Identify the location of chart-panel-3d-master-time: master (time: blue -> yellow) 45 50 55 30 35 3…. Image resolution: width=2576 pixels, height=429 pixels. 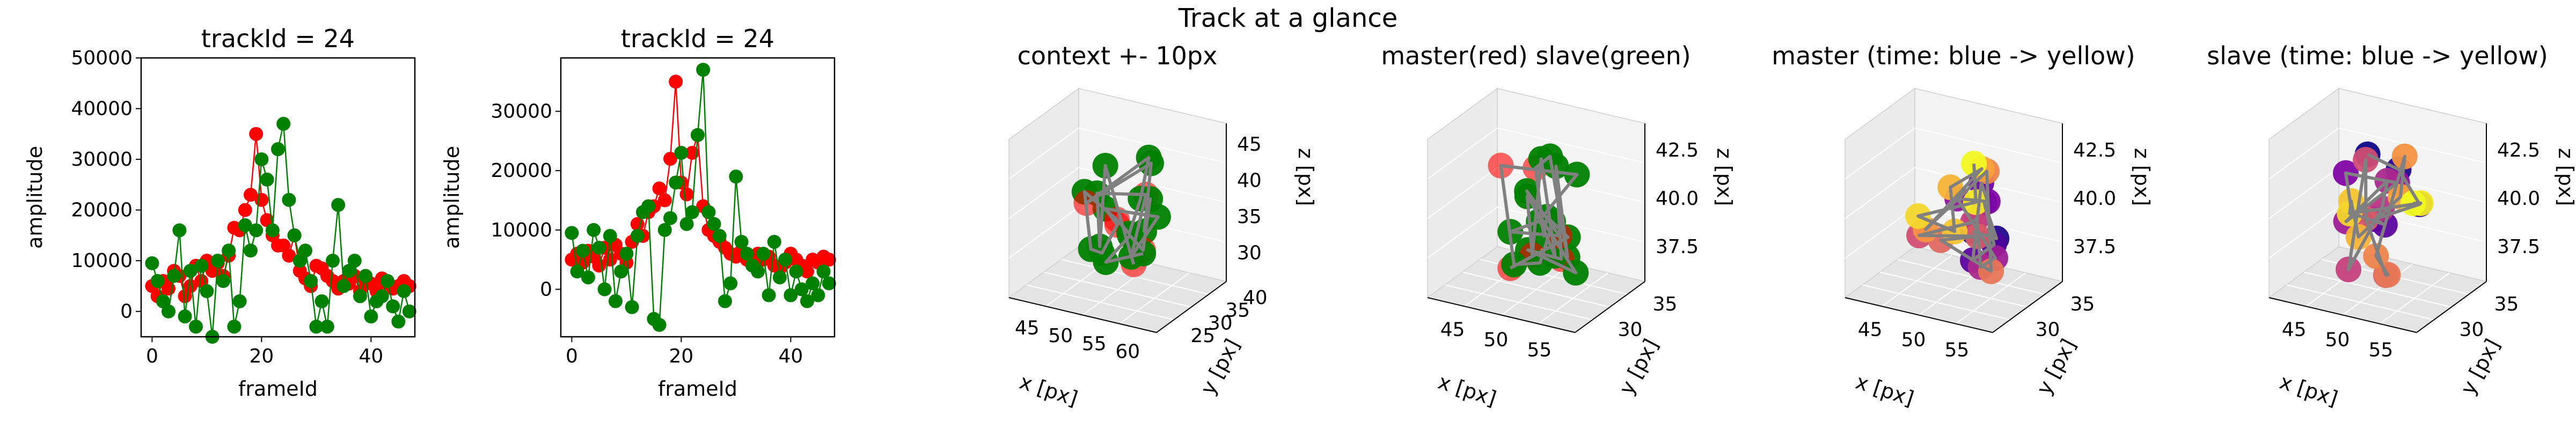
(1963, 226).